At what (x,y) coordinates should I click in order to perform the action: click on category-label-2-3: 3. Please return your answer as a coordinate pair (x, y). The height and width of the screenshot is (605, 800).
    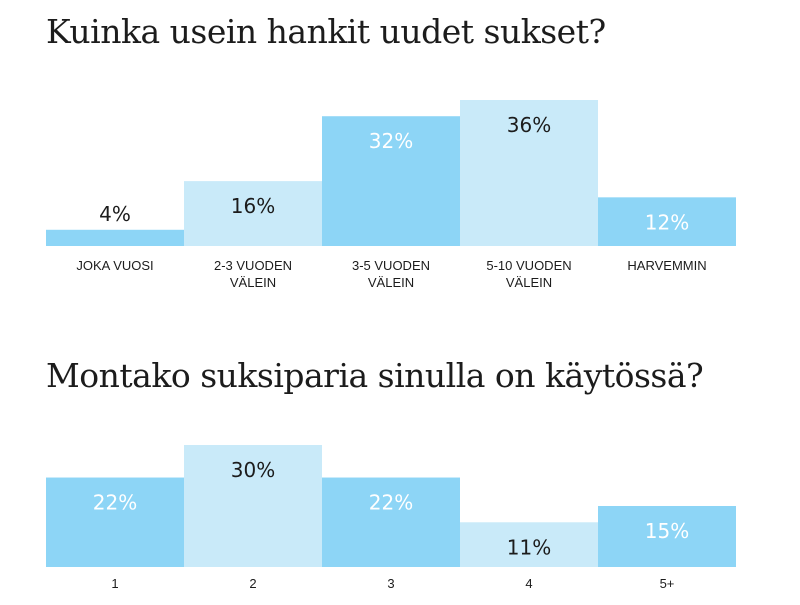
    Looking at the image, I should click on (390, 583).